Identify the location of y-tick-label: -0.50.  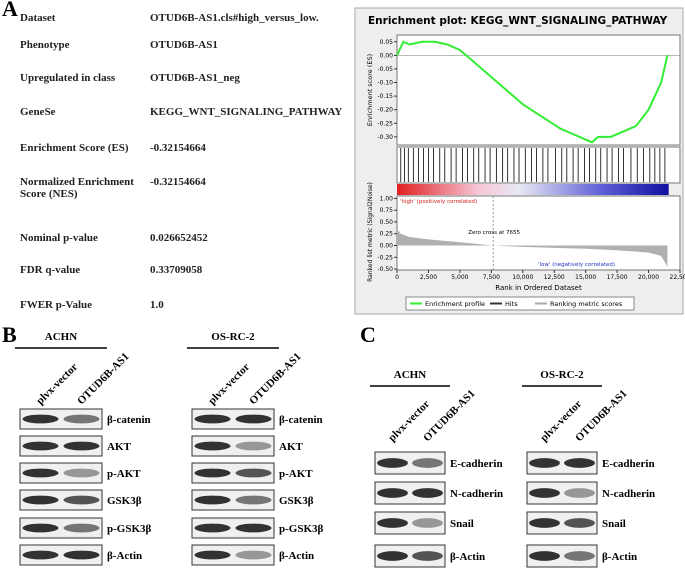
(385, 269).